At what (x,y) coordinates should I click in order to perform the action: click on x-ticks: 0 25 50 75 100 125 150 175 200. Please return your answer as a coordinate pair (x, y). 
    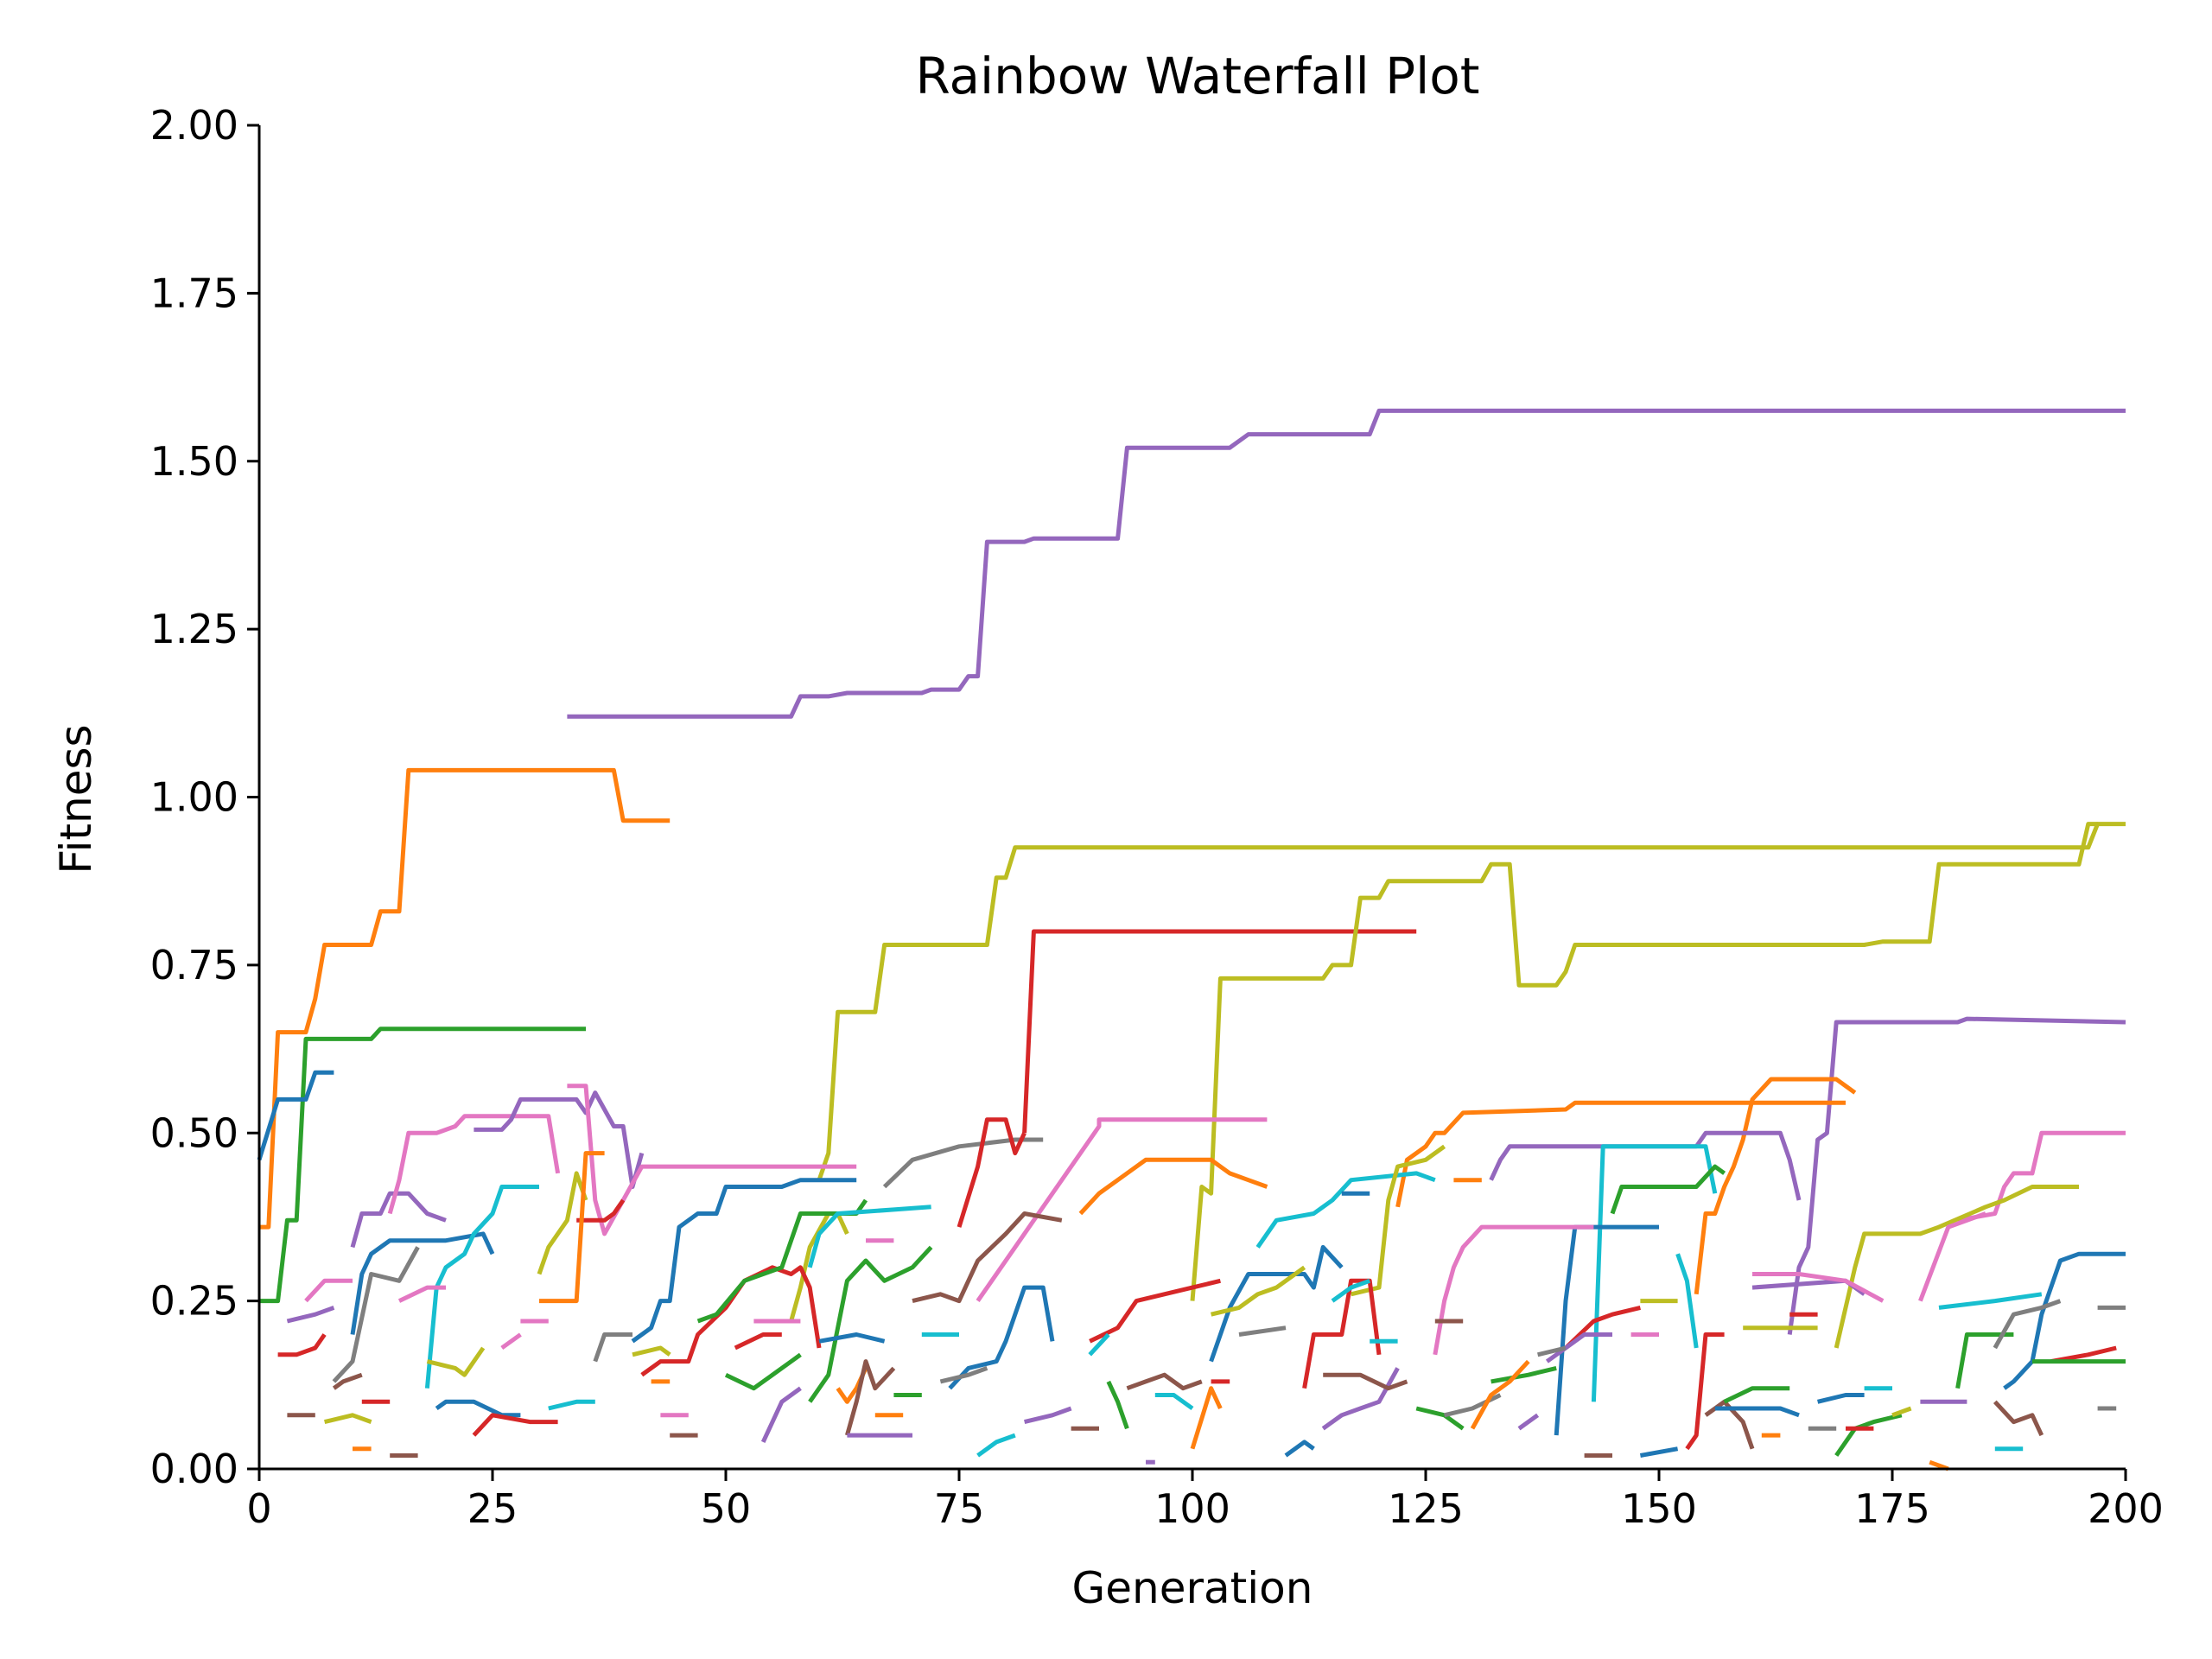
    Looking at the image, I should click on (1205, 1500).